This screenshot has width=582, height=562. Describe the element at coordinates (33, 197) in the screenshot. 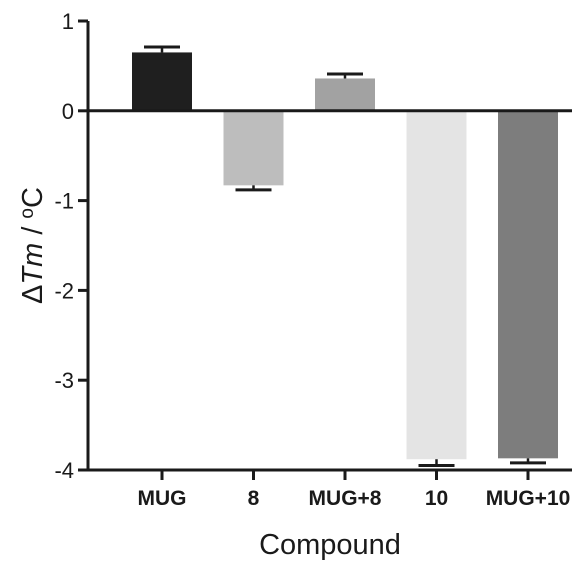

I see `y-axis-title-unit: C` at that location.